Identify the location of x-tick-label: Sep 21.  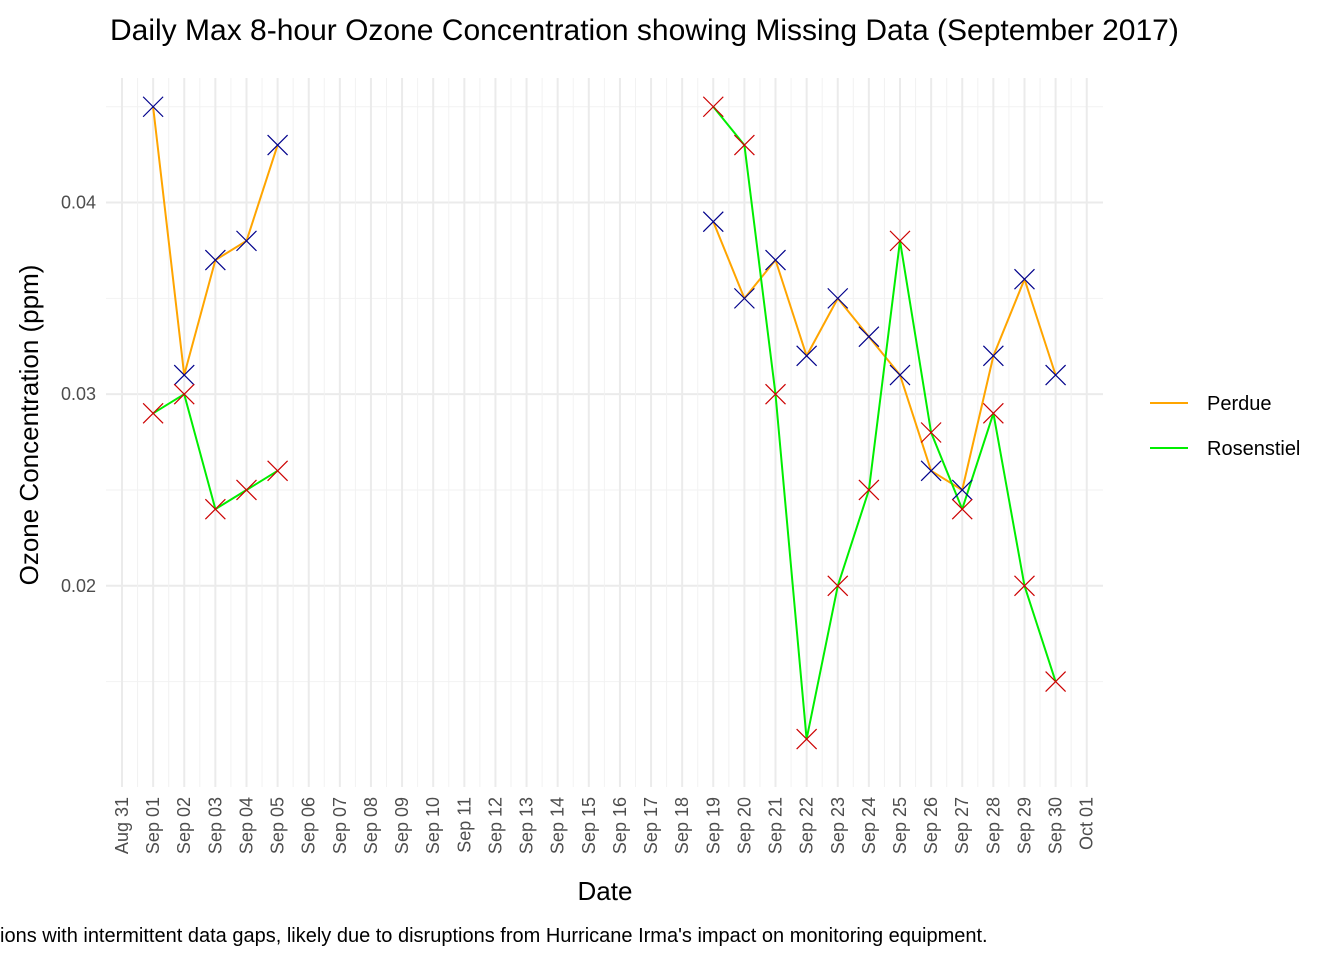
(776, 825).